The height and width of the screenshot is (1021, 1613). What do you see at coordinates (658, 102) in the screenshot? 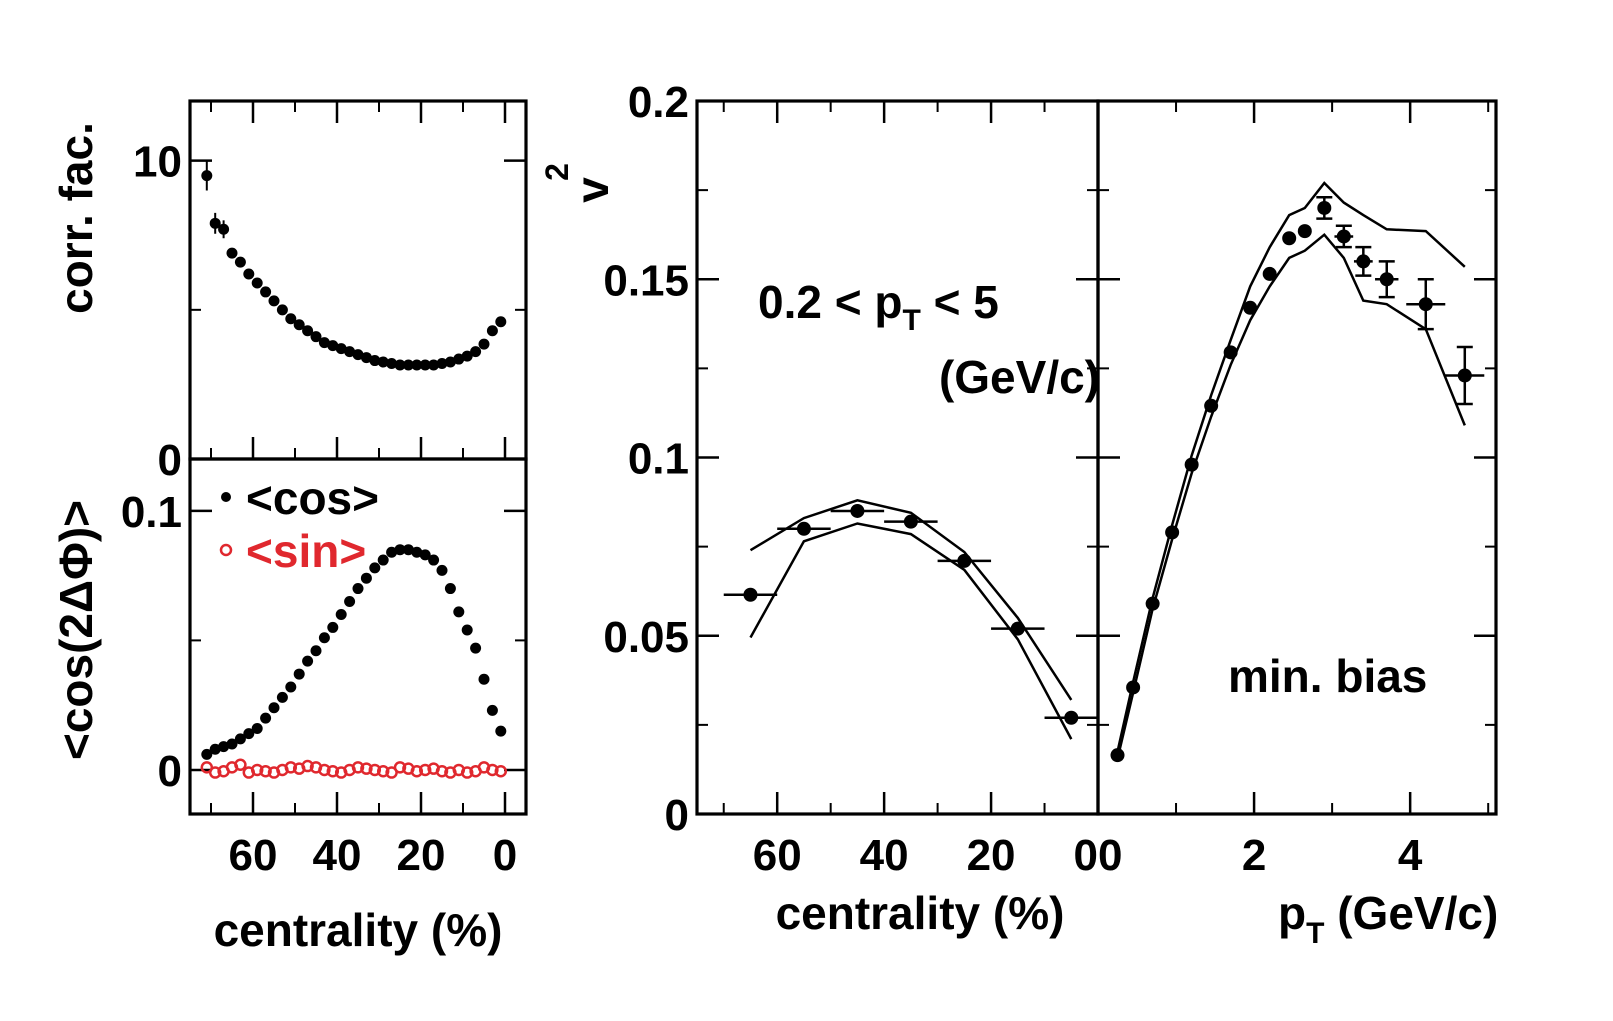
I see `y-tick-label: 0.2` at bounding box center [658, 102].